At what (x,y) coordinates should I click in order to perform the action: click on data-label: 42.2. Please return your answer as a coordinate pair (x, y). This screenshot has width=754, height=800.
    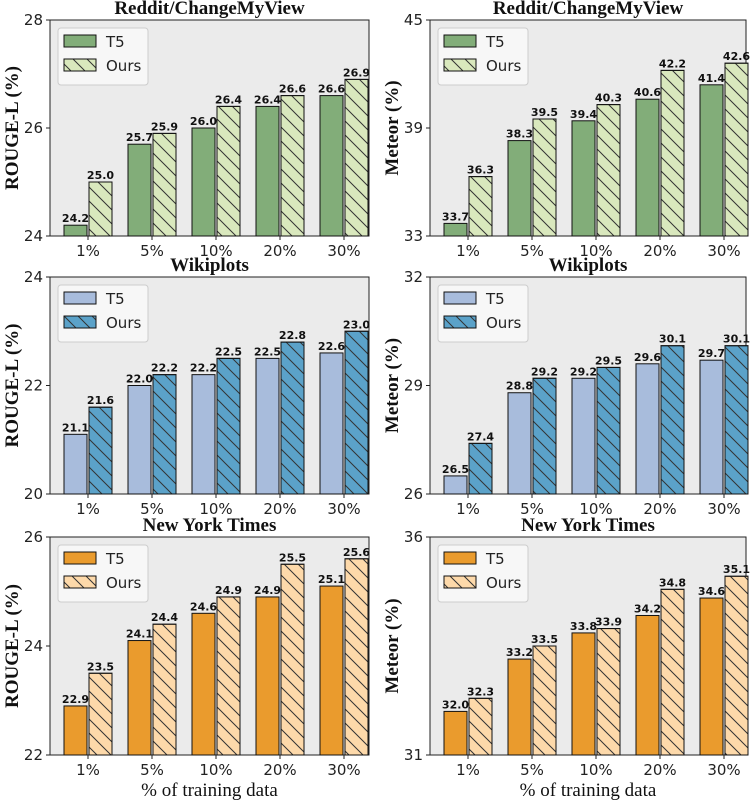
    Looking at the image, I should click on (672, 63).